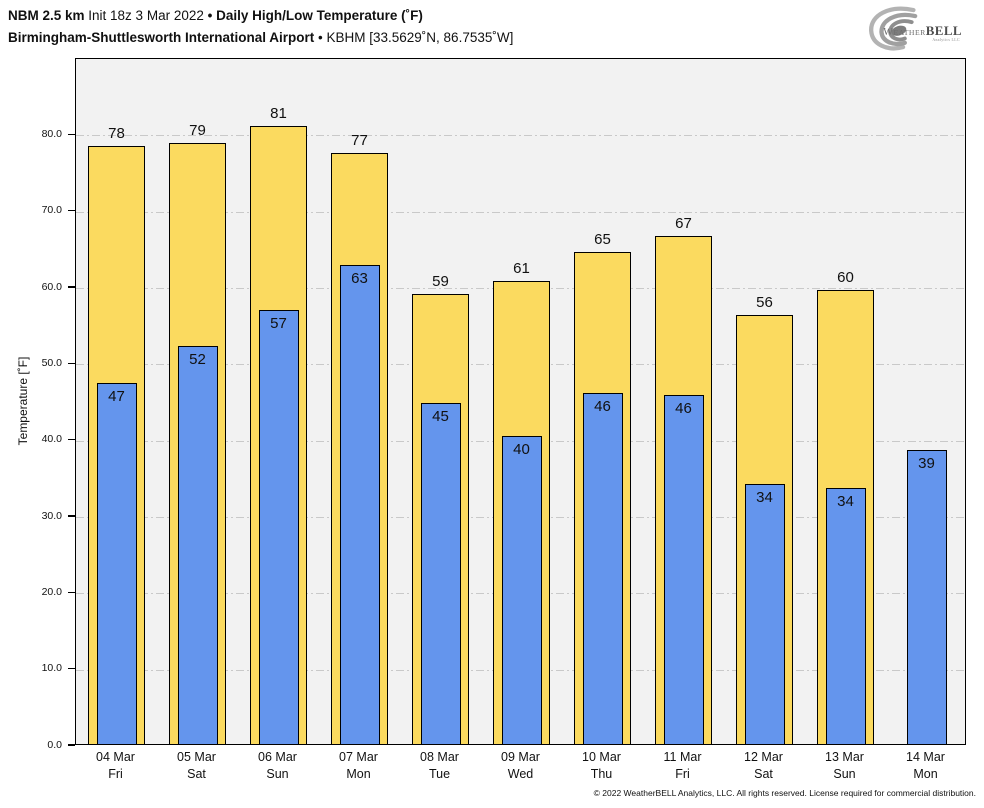  Describe the element at coordinates (197, 766) in the screenshot. I see `x-tick-label: 05 Mar Sat` at that location.